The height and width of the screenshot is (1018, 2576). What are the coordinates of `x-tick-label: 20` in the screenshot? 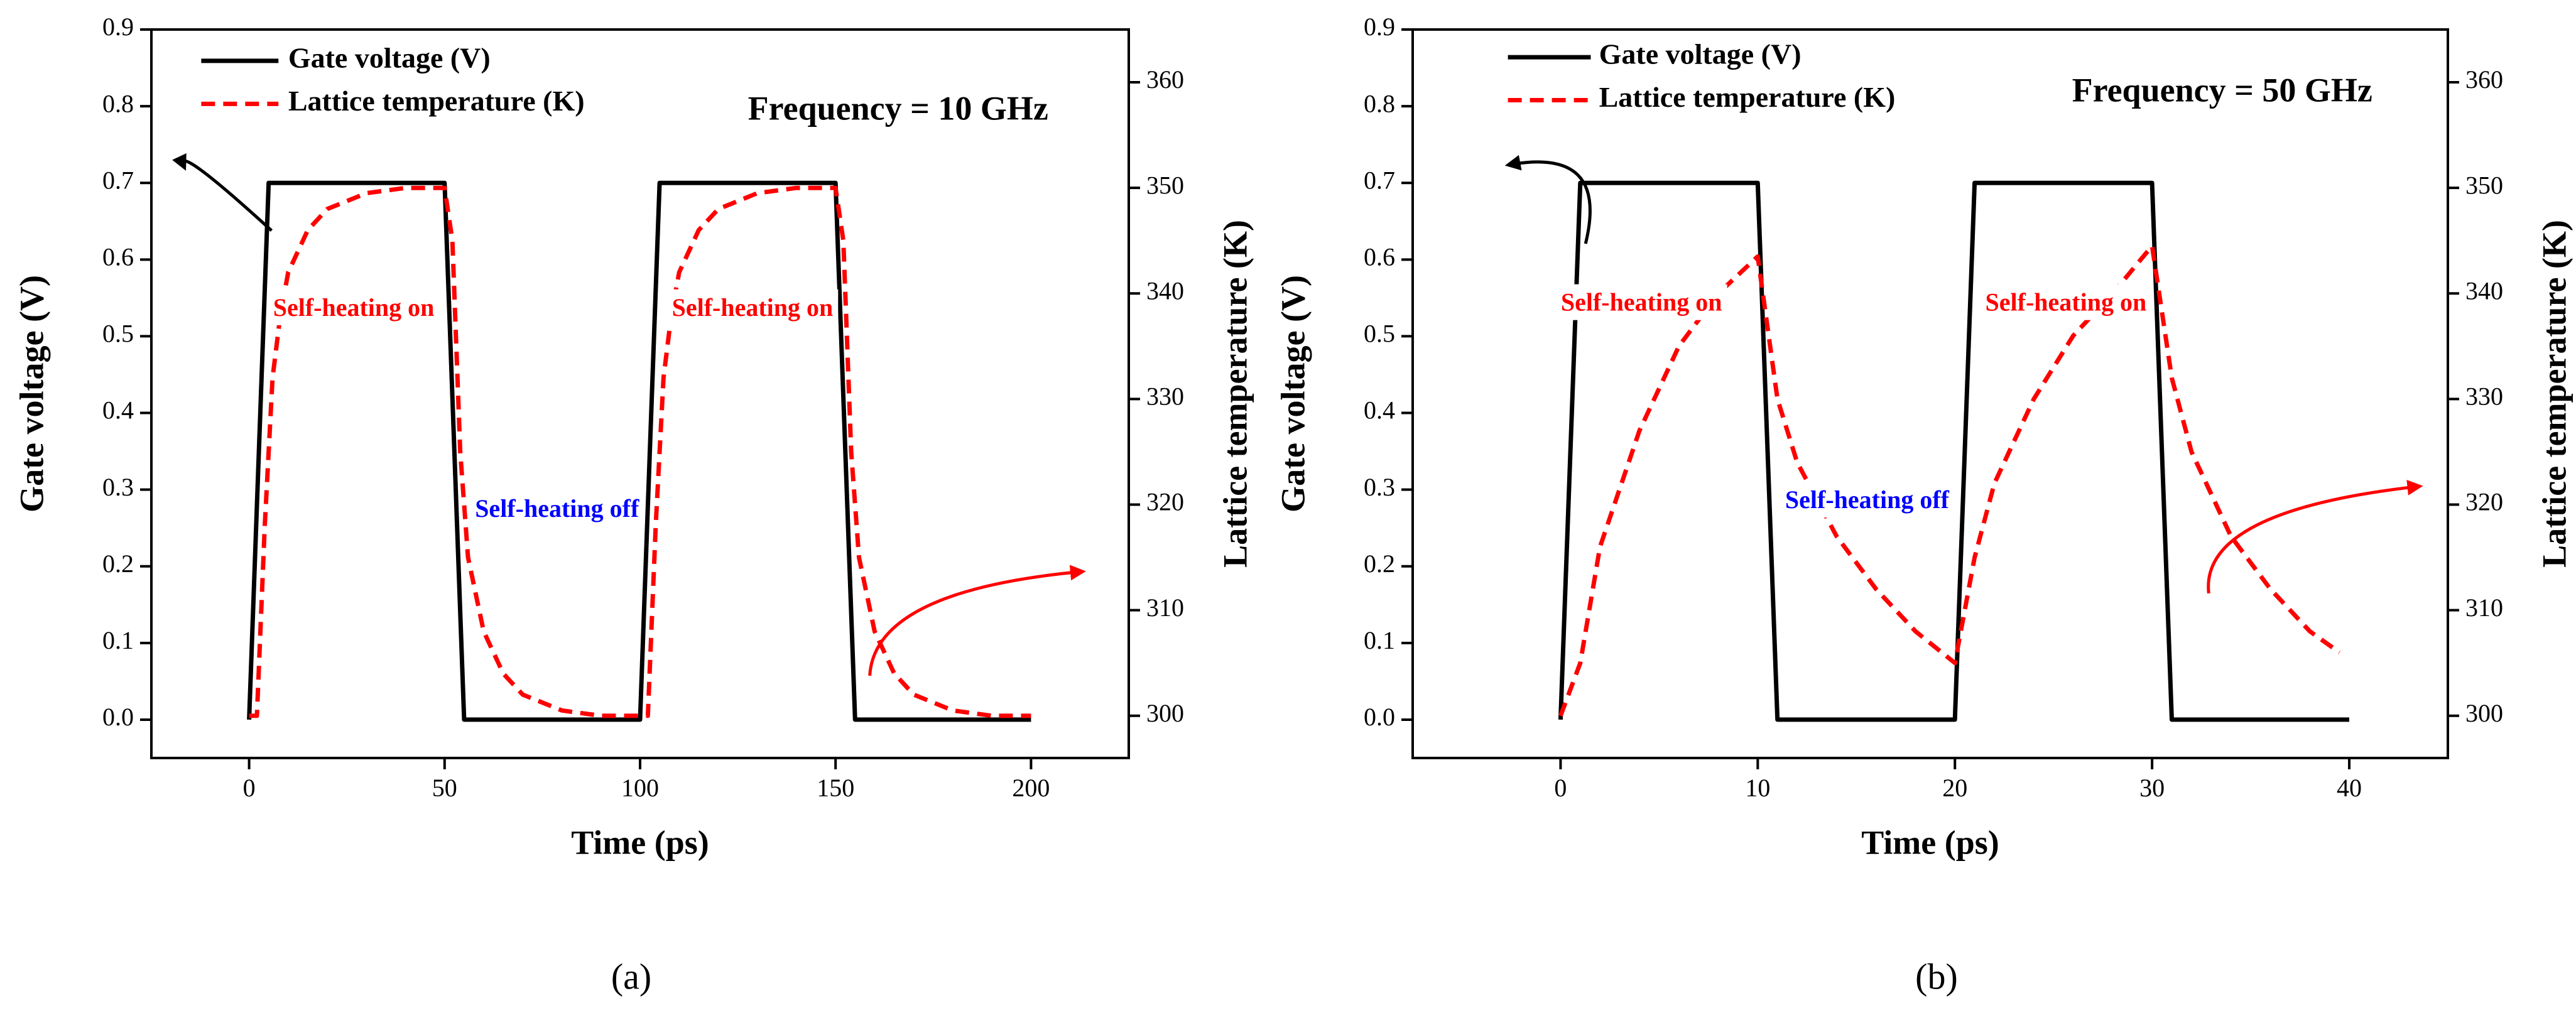 It's located at (1954, 788).